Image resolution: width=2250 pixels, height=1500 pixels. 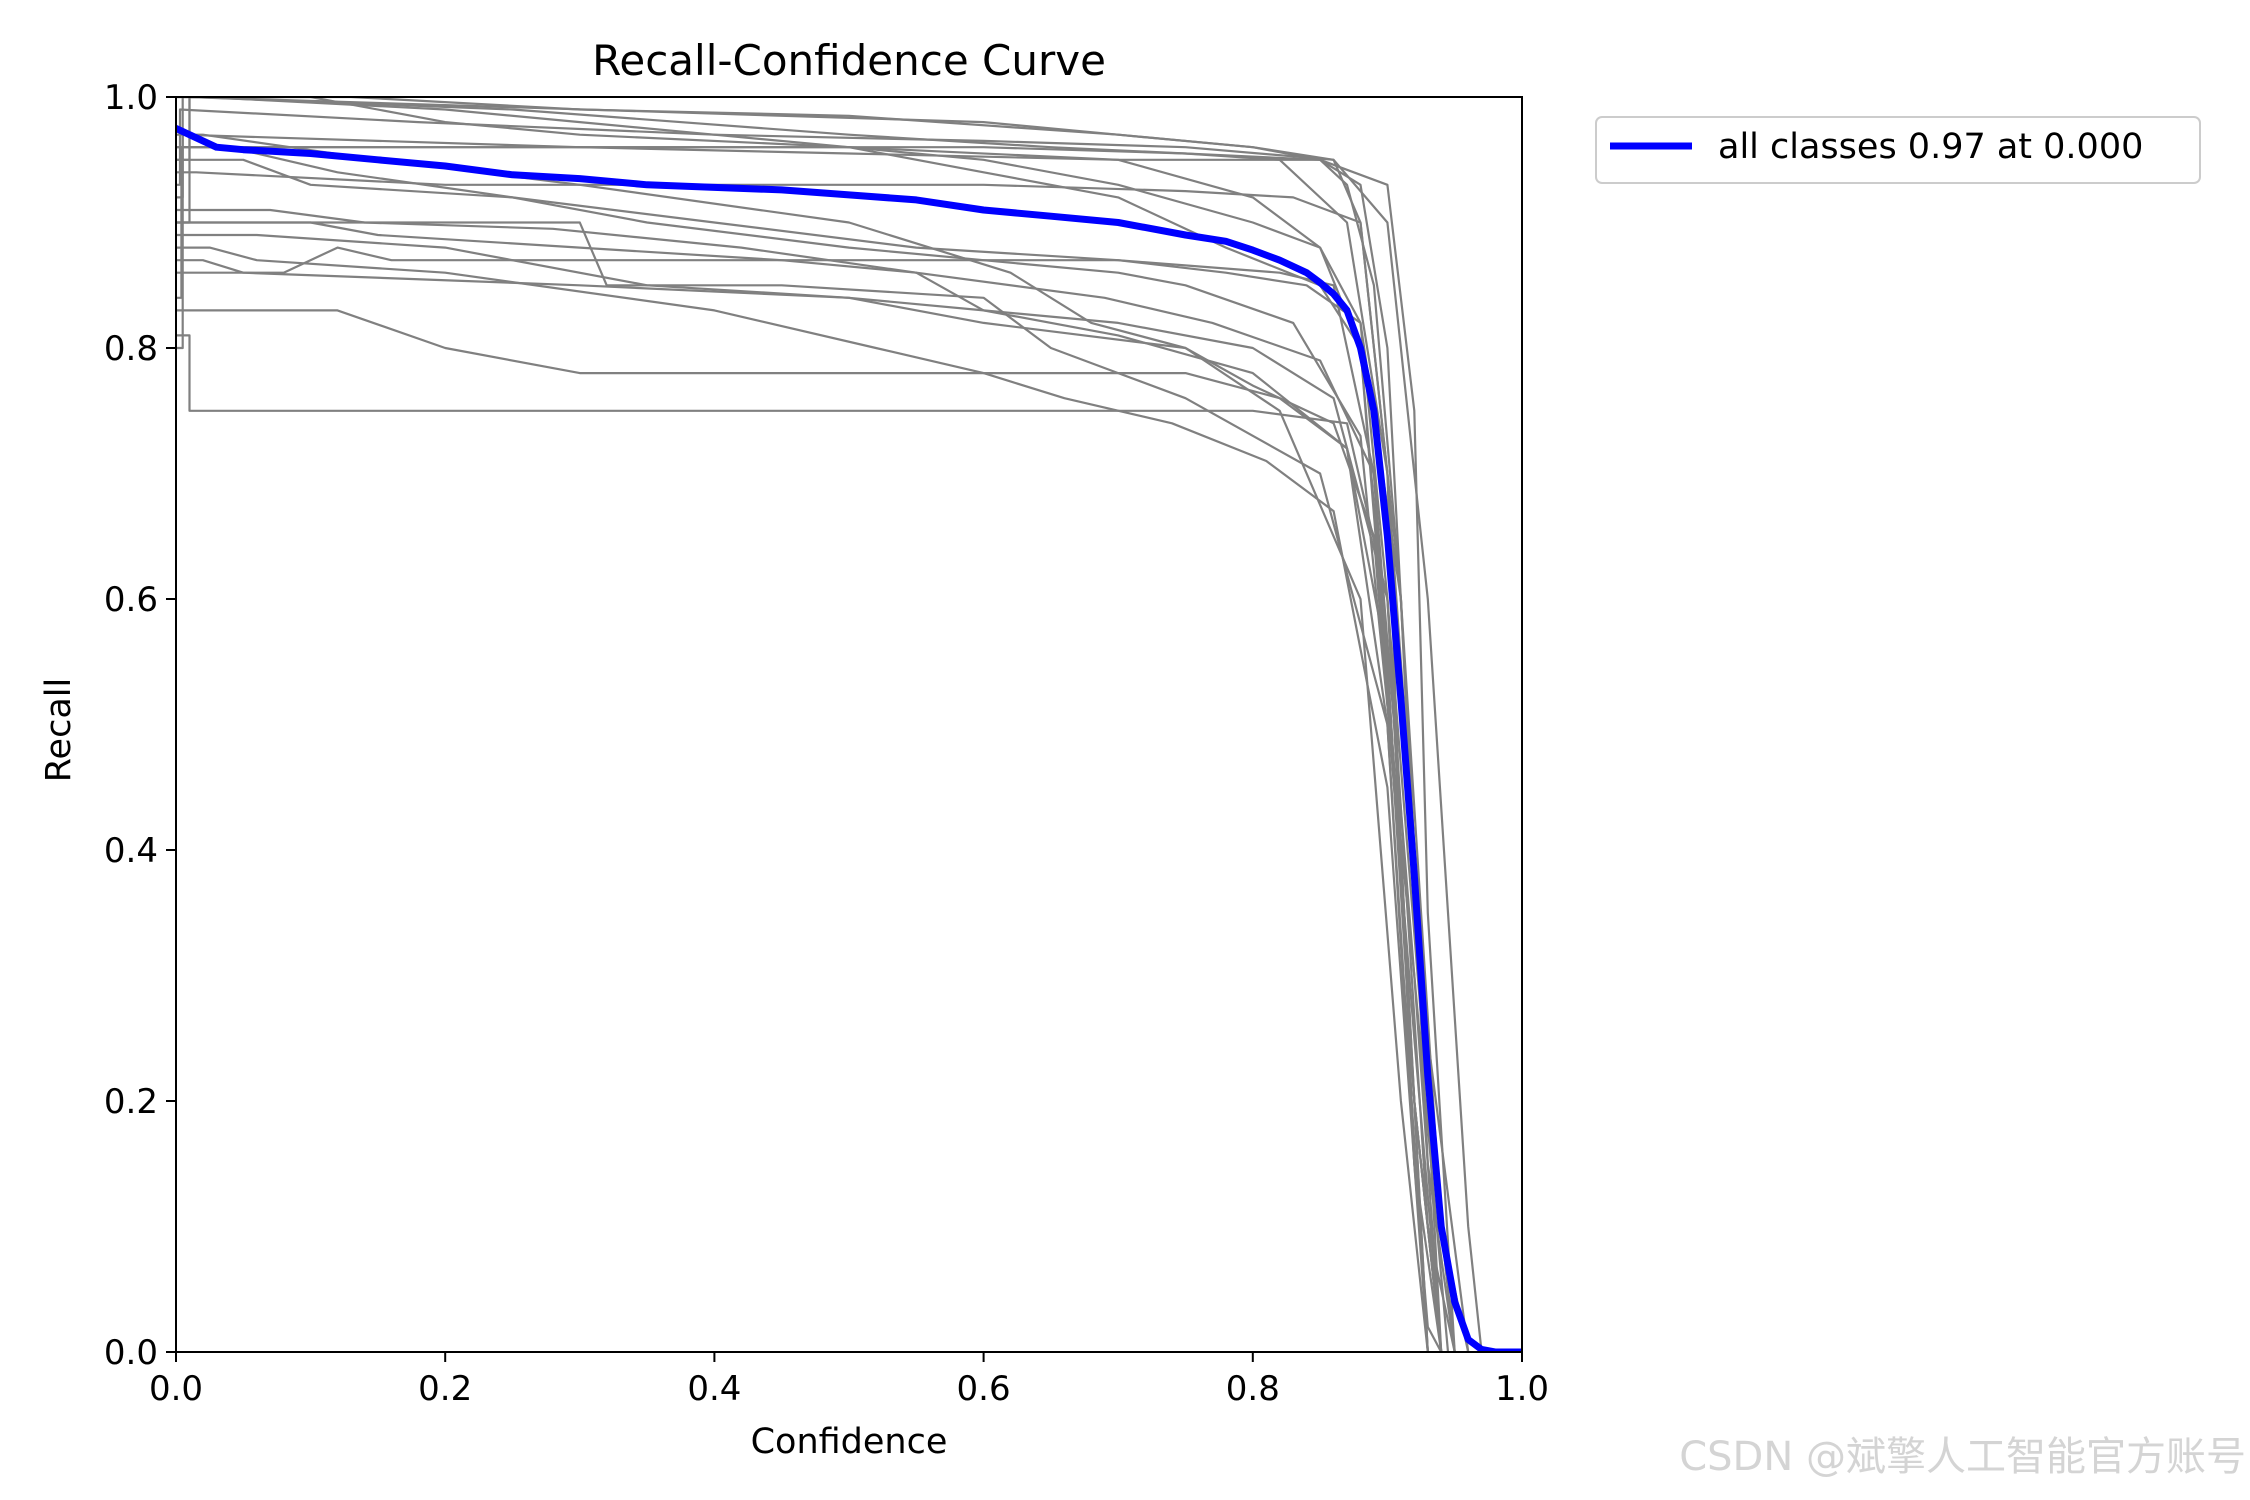 What do you see at coordinates (131, 1102) in the screenshot?
I see `y-tick-label: 0.2` at bounding box center [131, 1102].